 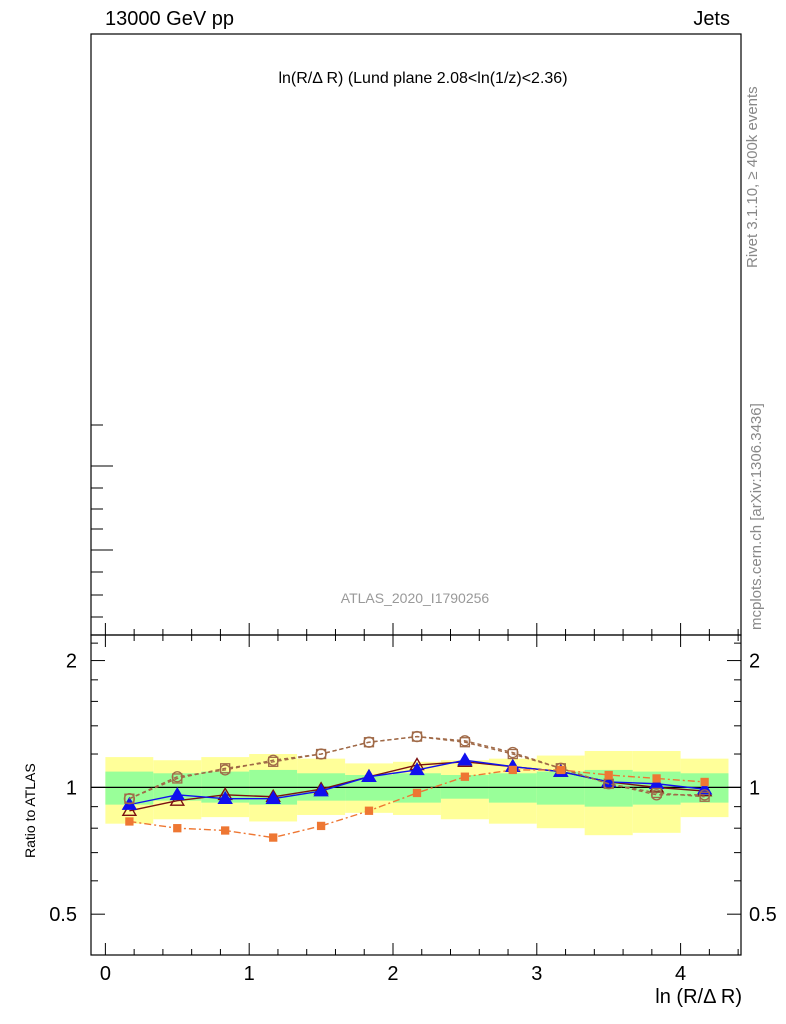 I want to click on x-tick-label: 0, so click(x=105, y=974).